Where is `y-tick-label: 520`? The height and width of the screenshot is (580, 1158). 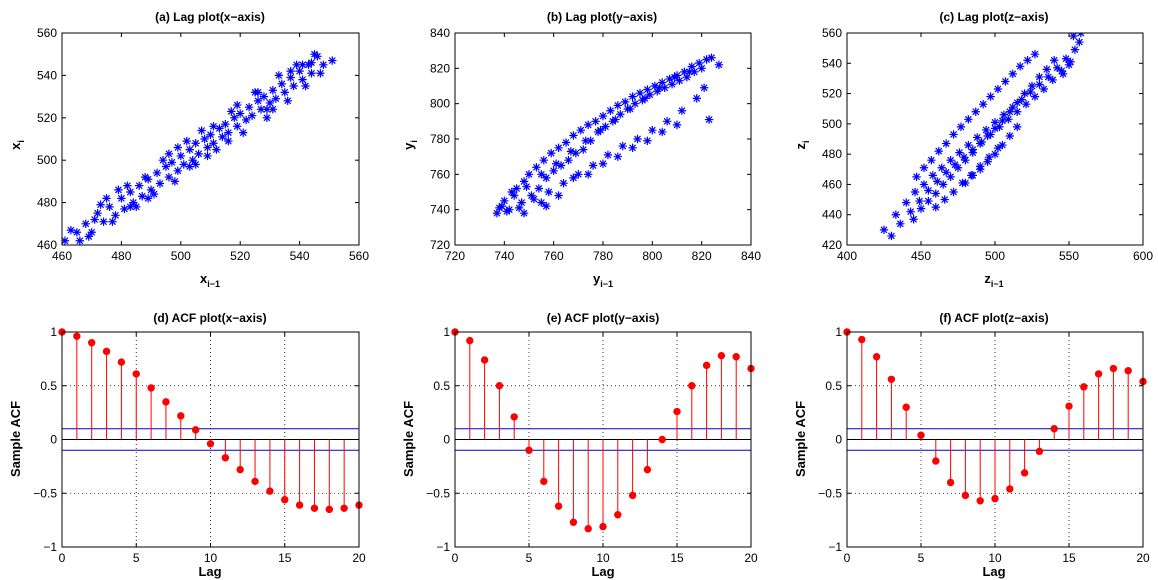 y-tick-label: 520 is located at coordinates (47, 118).